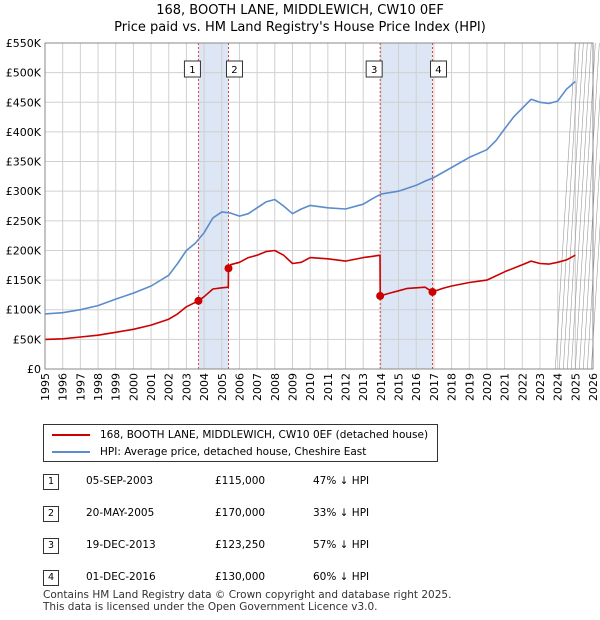 The image size is (600, 620). Describe the element at coordinates (27, 339) in the screenshot. I see `y-tick-label: £50K` at that location.